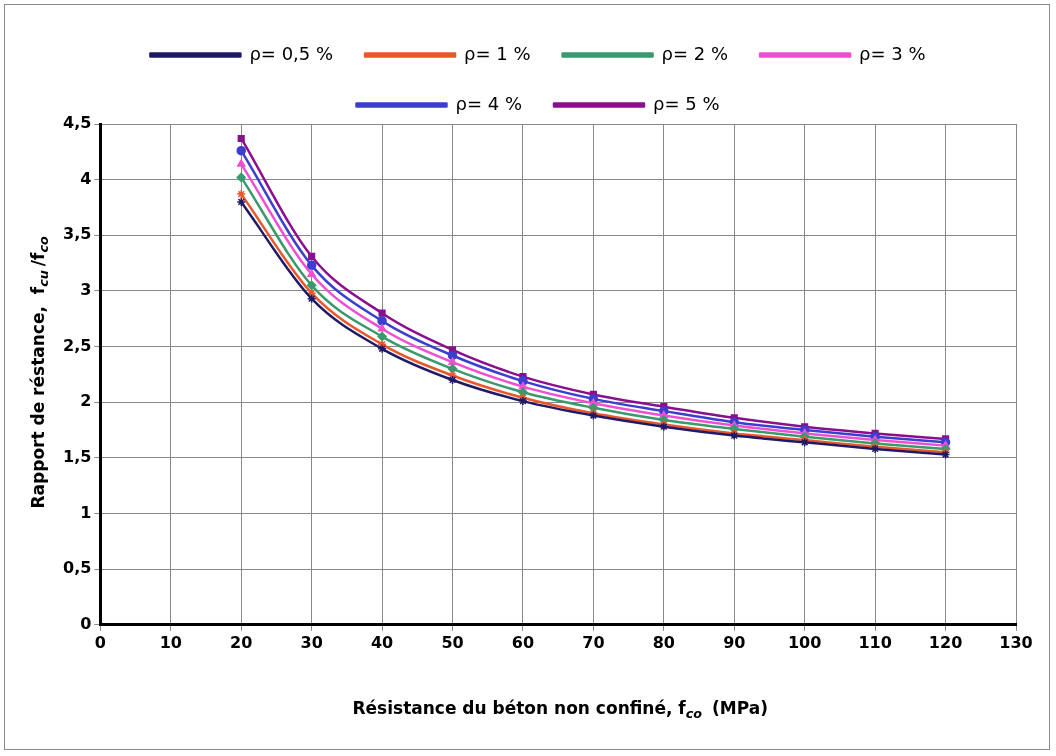  Describe the element at coordinates (77, 345) in the screenshot. I see `y-tick-label: 2,5` at that location.